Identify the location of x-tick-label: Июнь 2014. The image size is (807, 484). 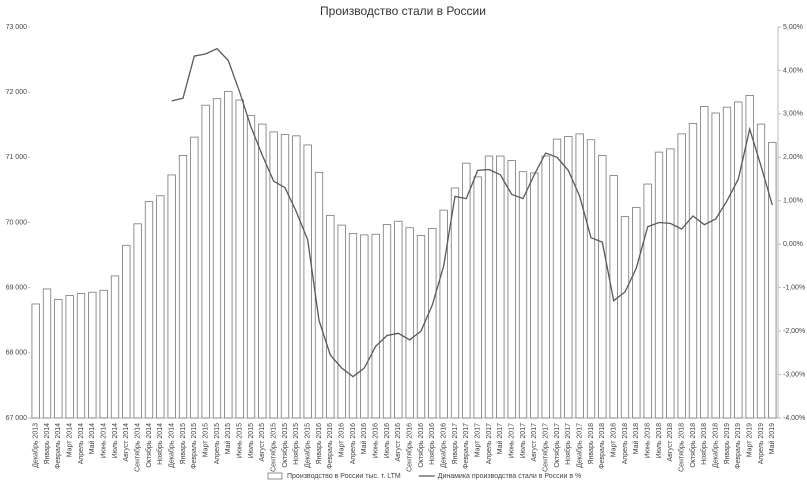
(104, 440).